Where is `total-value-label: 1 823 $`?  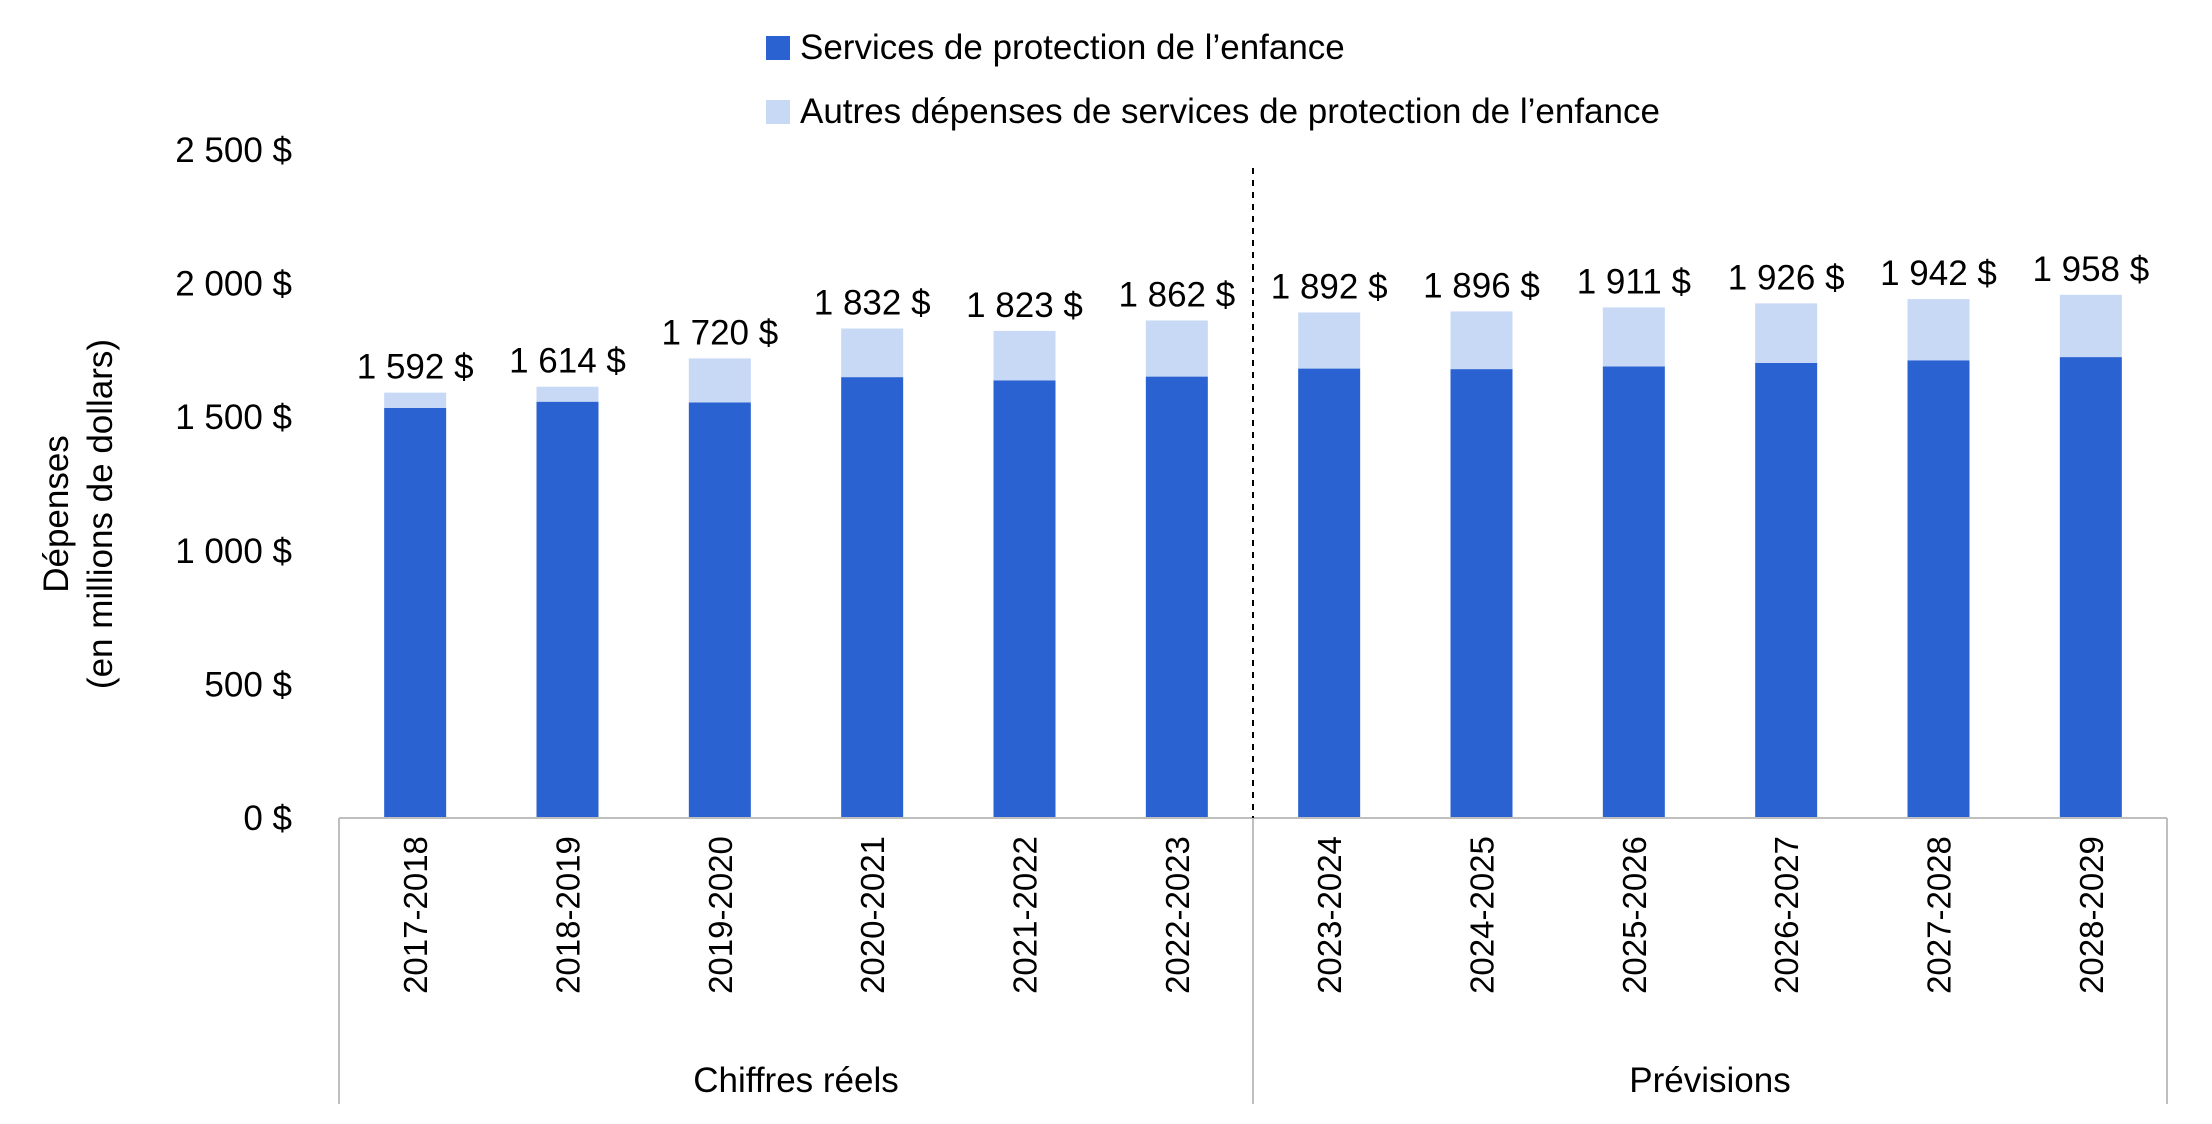
total-value-label: 1 823 $ is located at coordinates (1024, 305).